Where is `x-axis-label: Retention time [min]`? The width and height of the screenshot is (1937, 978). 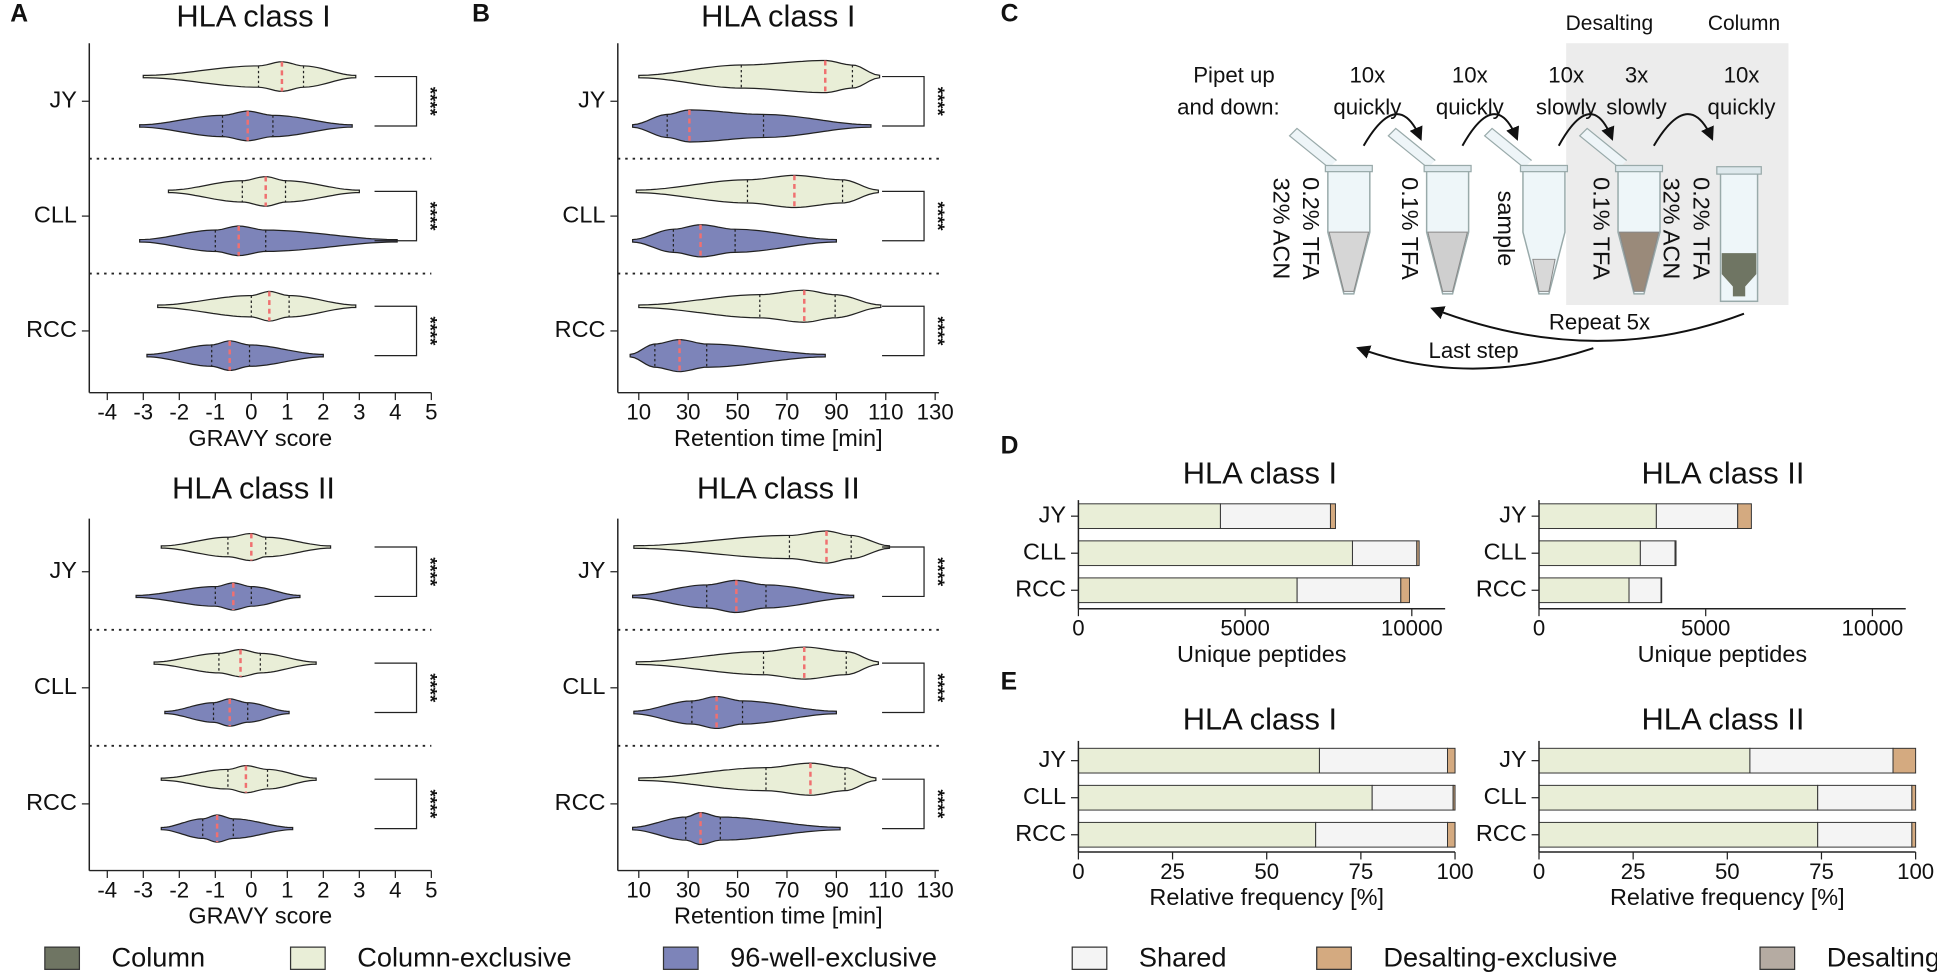
x-axis-label: Retention time [min] is located at coordinates (778, 438).